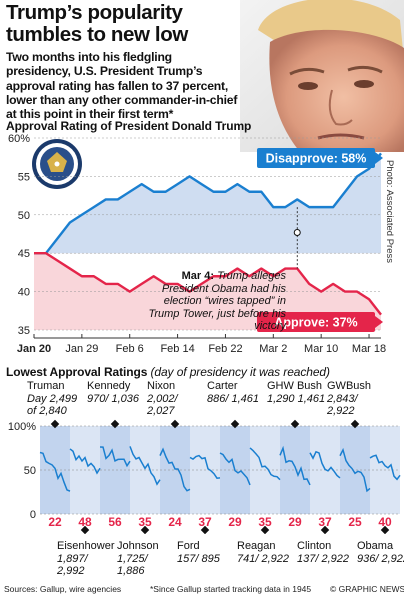 The image size is (404, 600). What do you see at coordinates (63, 589) in the screenshot?
I see `sources: Sources: Gallup, wire agencies` at bounding box center [63, 589].